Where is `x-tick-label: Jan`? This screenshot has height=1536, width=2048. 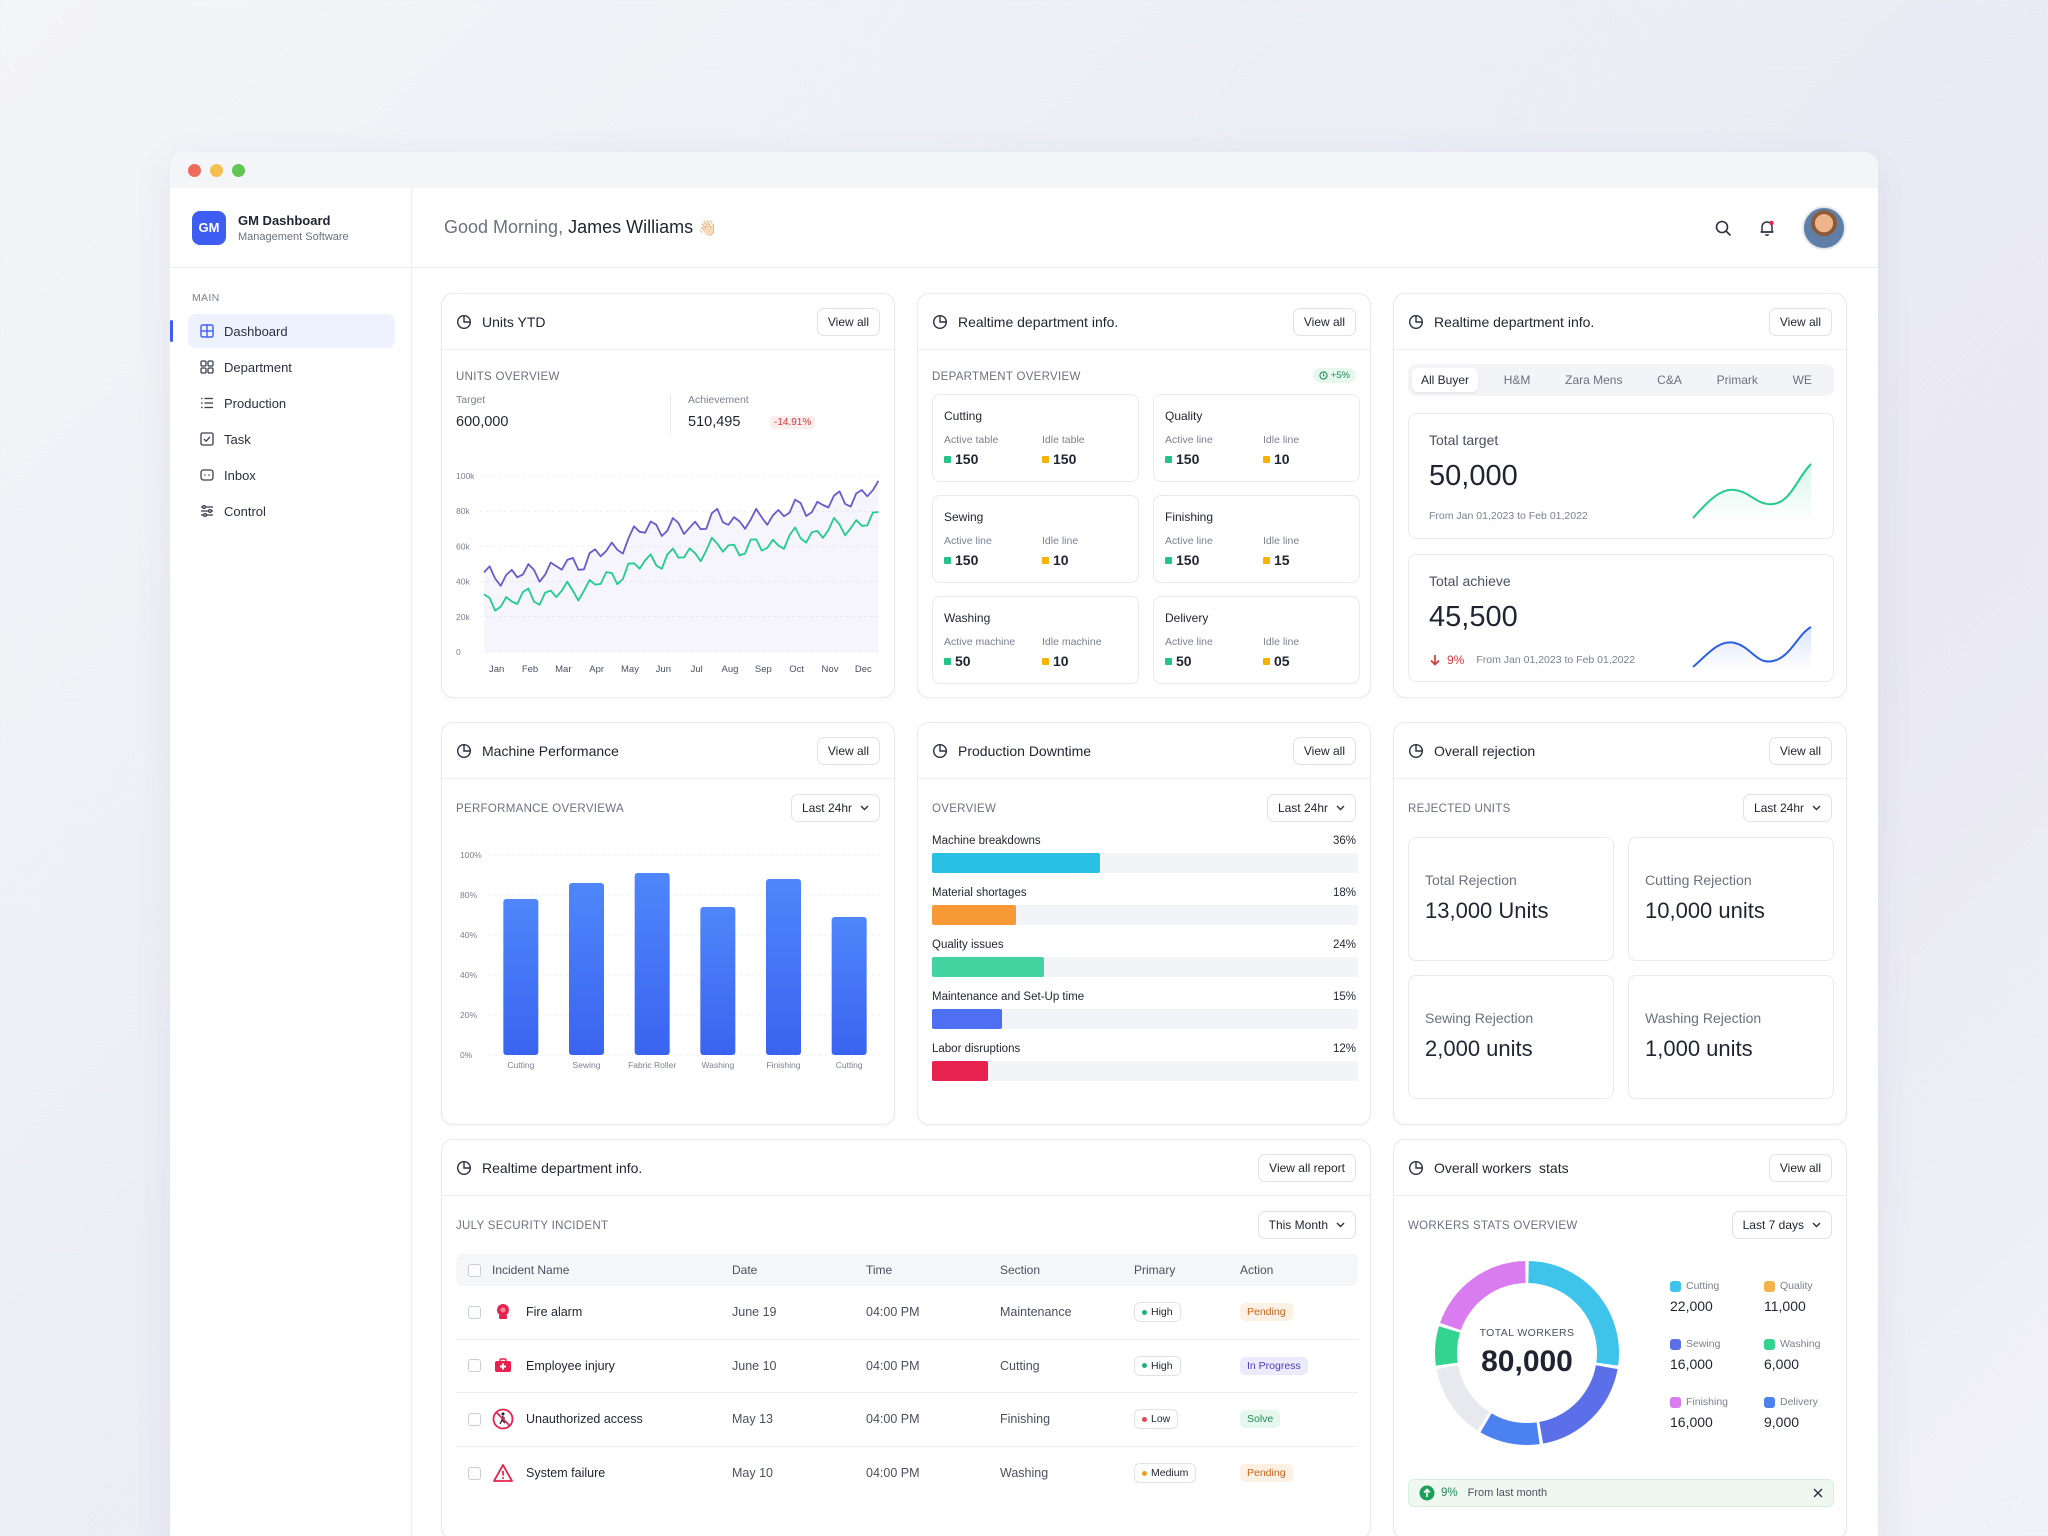
x-tick-label: Jan is located at coordinates (496, 669).